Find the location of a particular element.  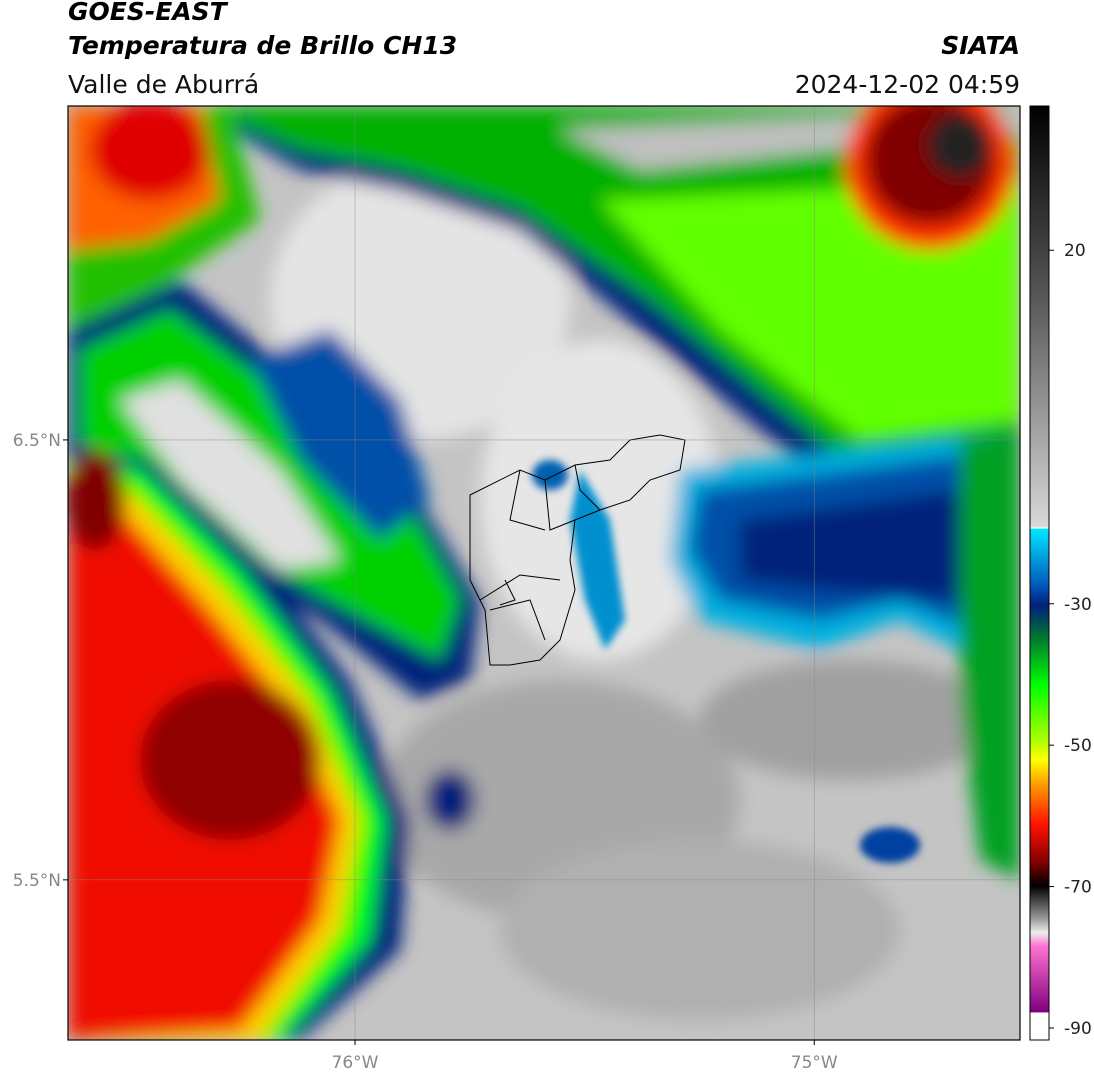

colorbar-label: -30 is located at coordinates (1078, 605).